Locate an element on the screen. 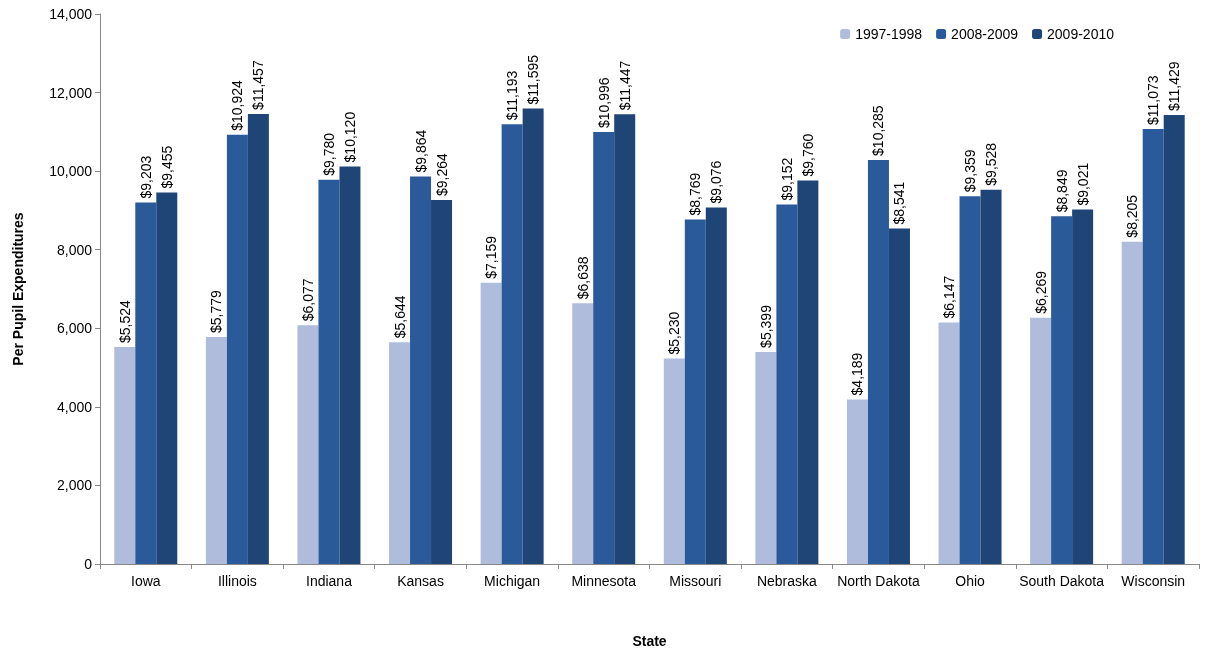 This screenshot has width=1209, height=653. data-label: $8,769 is located at coordinates (695, 194).